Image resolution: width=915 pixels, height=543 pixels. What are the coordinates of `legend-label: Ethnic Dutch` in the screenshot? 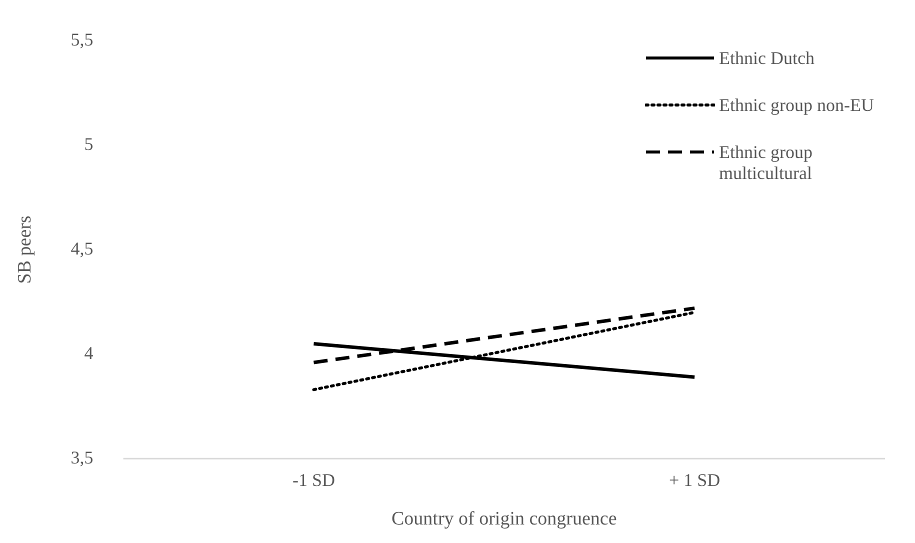 It's located at (766, 58).